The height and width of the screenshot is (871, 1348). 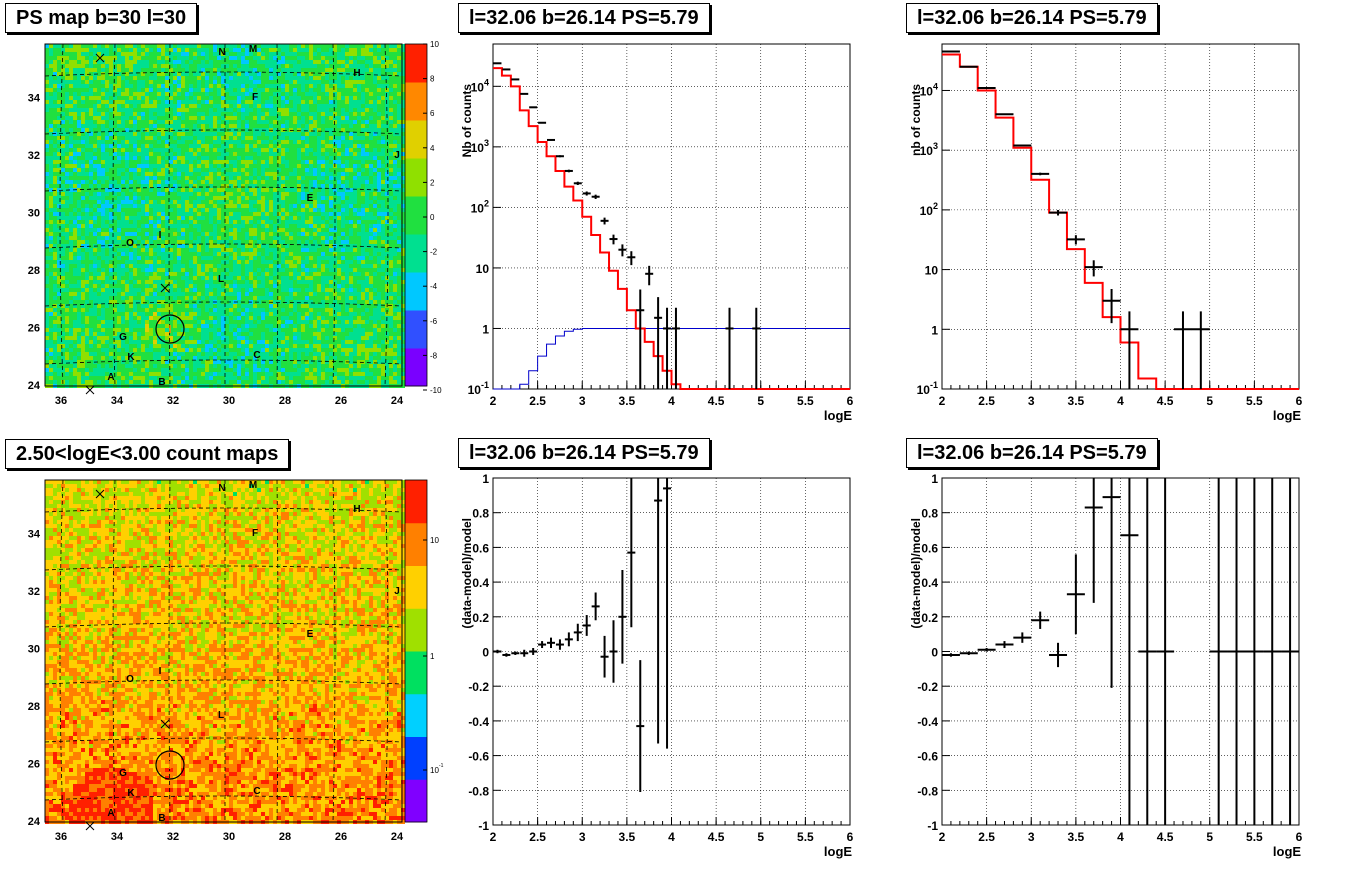 What do you see at coordinates (929, 583) in the screenshot?
I see `residual-right-y-tick-label: 0.4` at bounding box center [929, 583].